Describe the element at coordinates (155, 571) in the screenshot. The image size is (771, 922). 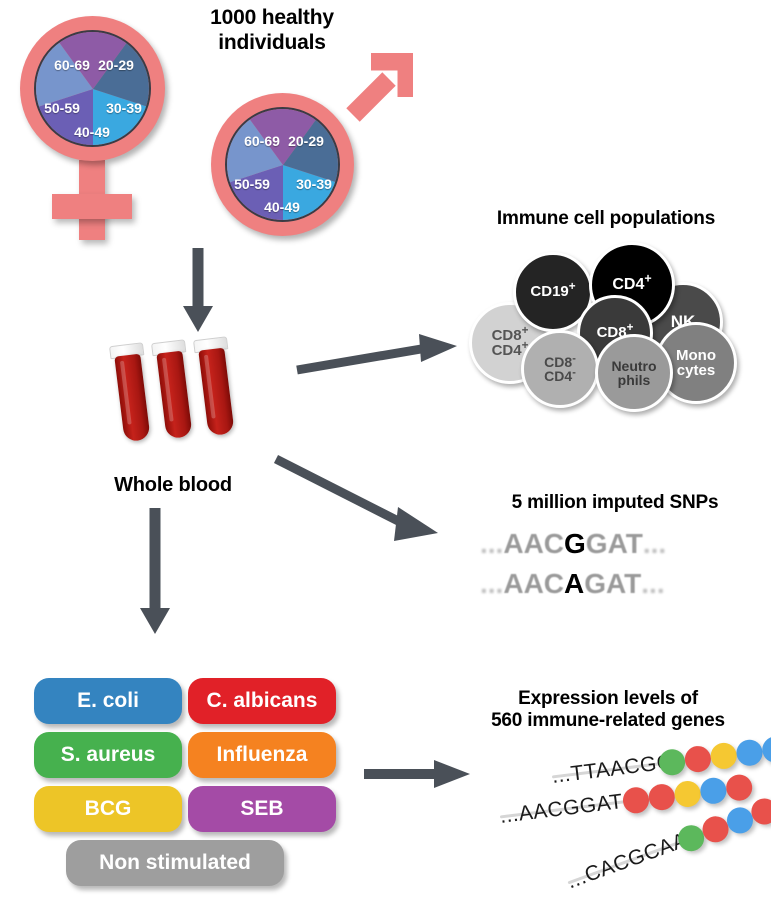
I see `arrow-down-blood-to-stimuli` at that location.